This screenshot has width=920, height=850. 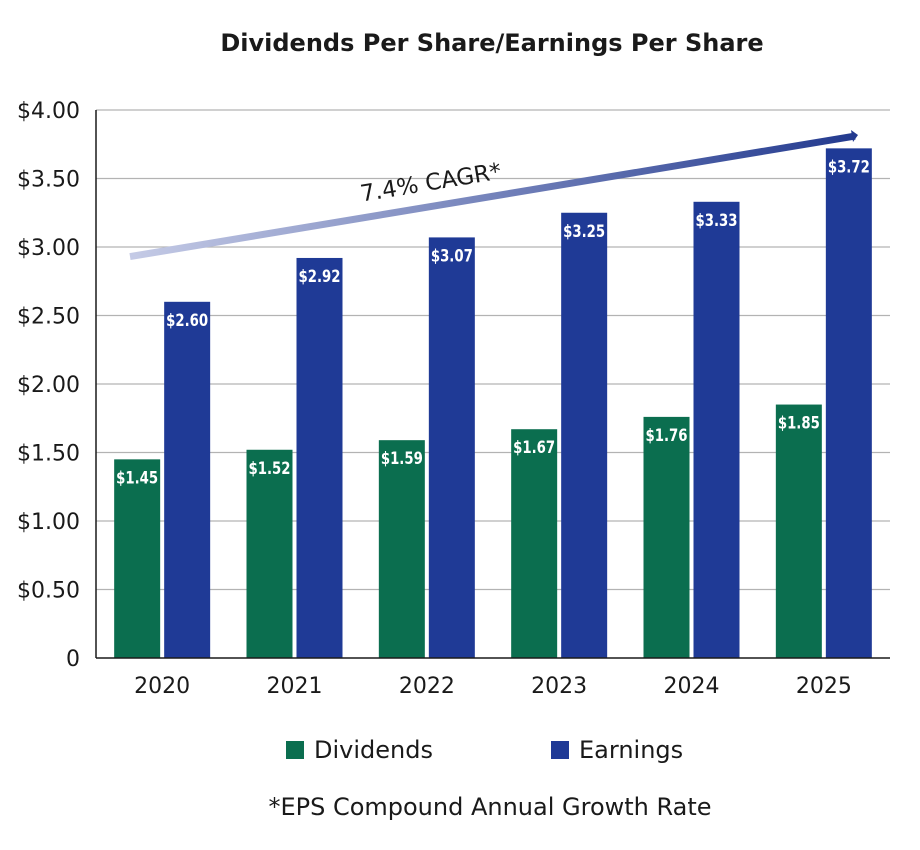 I want to click on earnings-bar-2021, so click(x=319, y=457).